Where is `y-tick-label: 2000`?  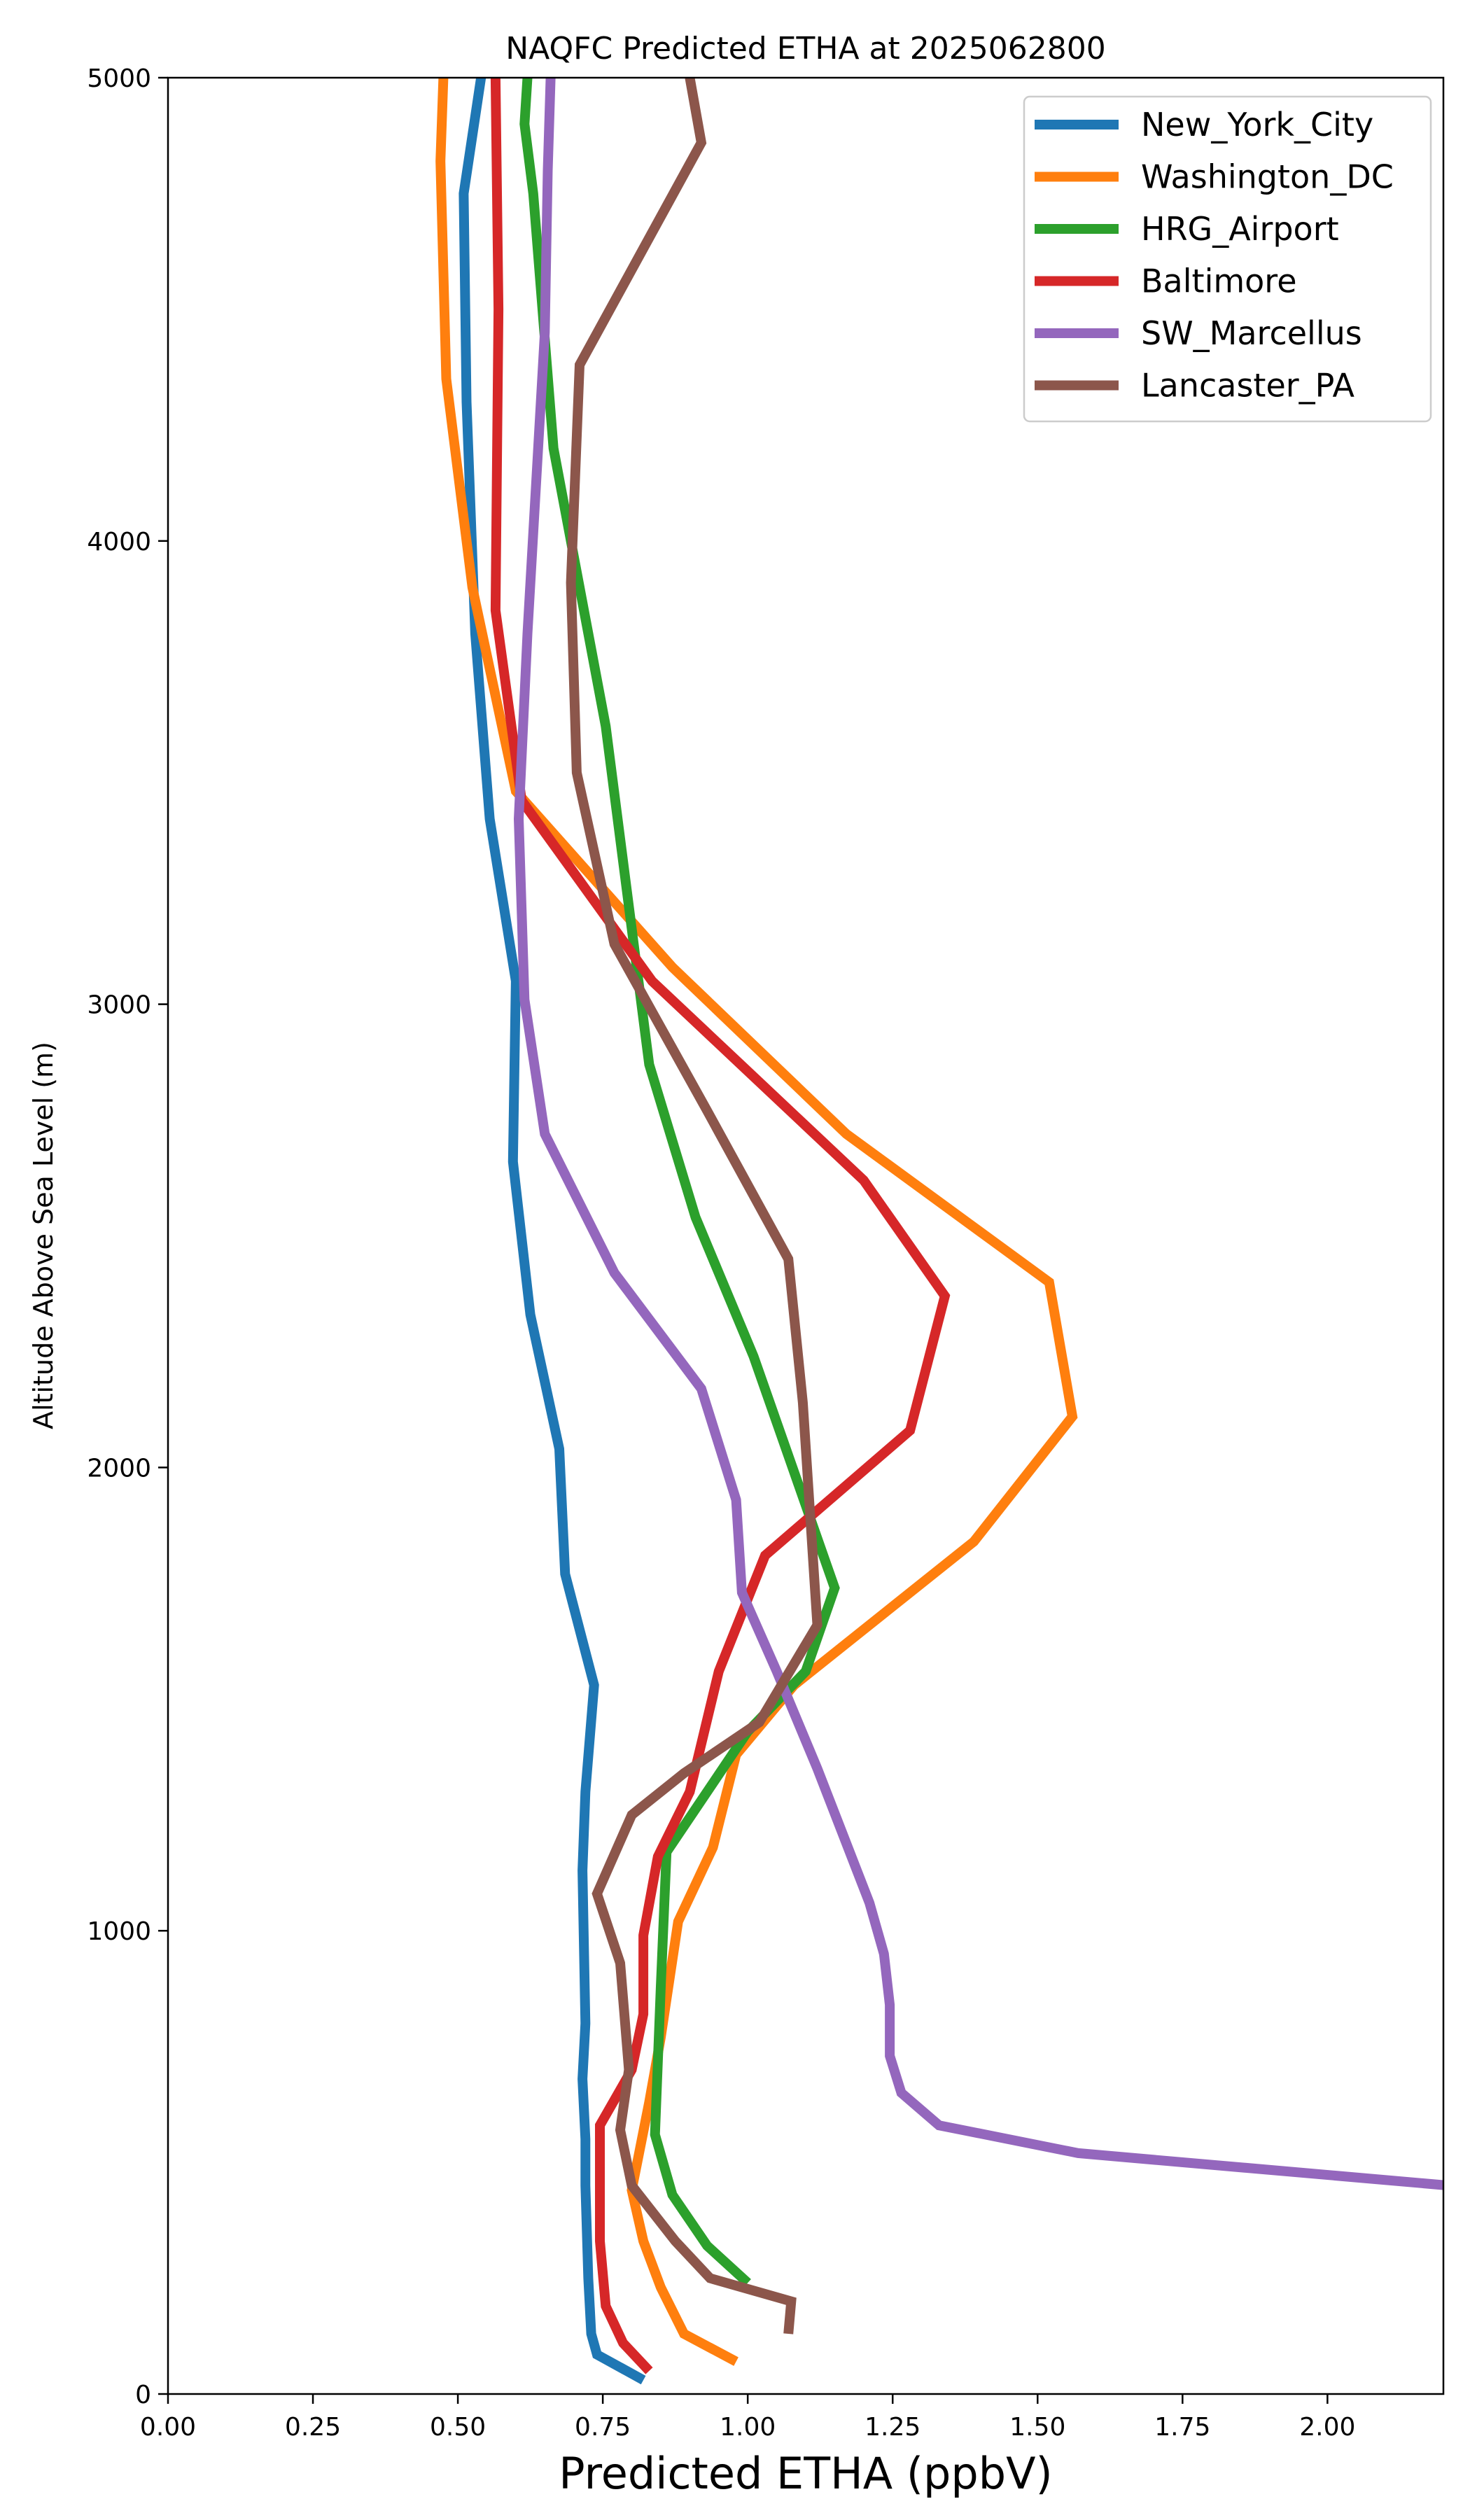
y-tick-label: 2000 is located at coordinates (119, 1468).